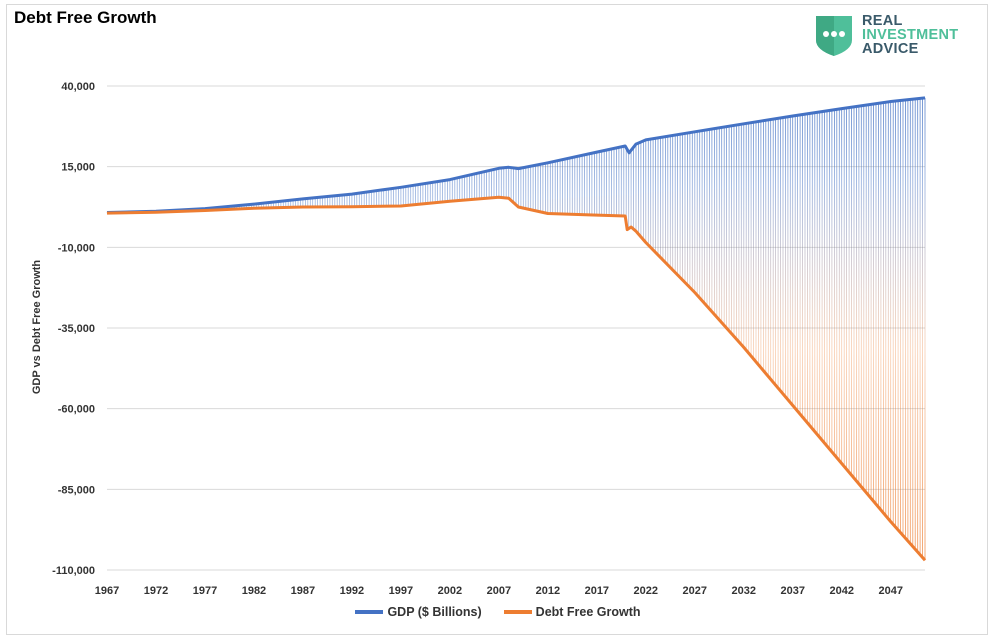  I want to click on x-tick-label: 1992, so click(352, 591).